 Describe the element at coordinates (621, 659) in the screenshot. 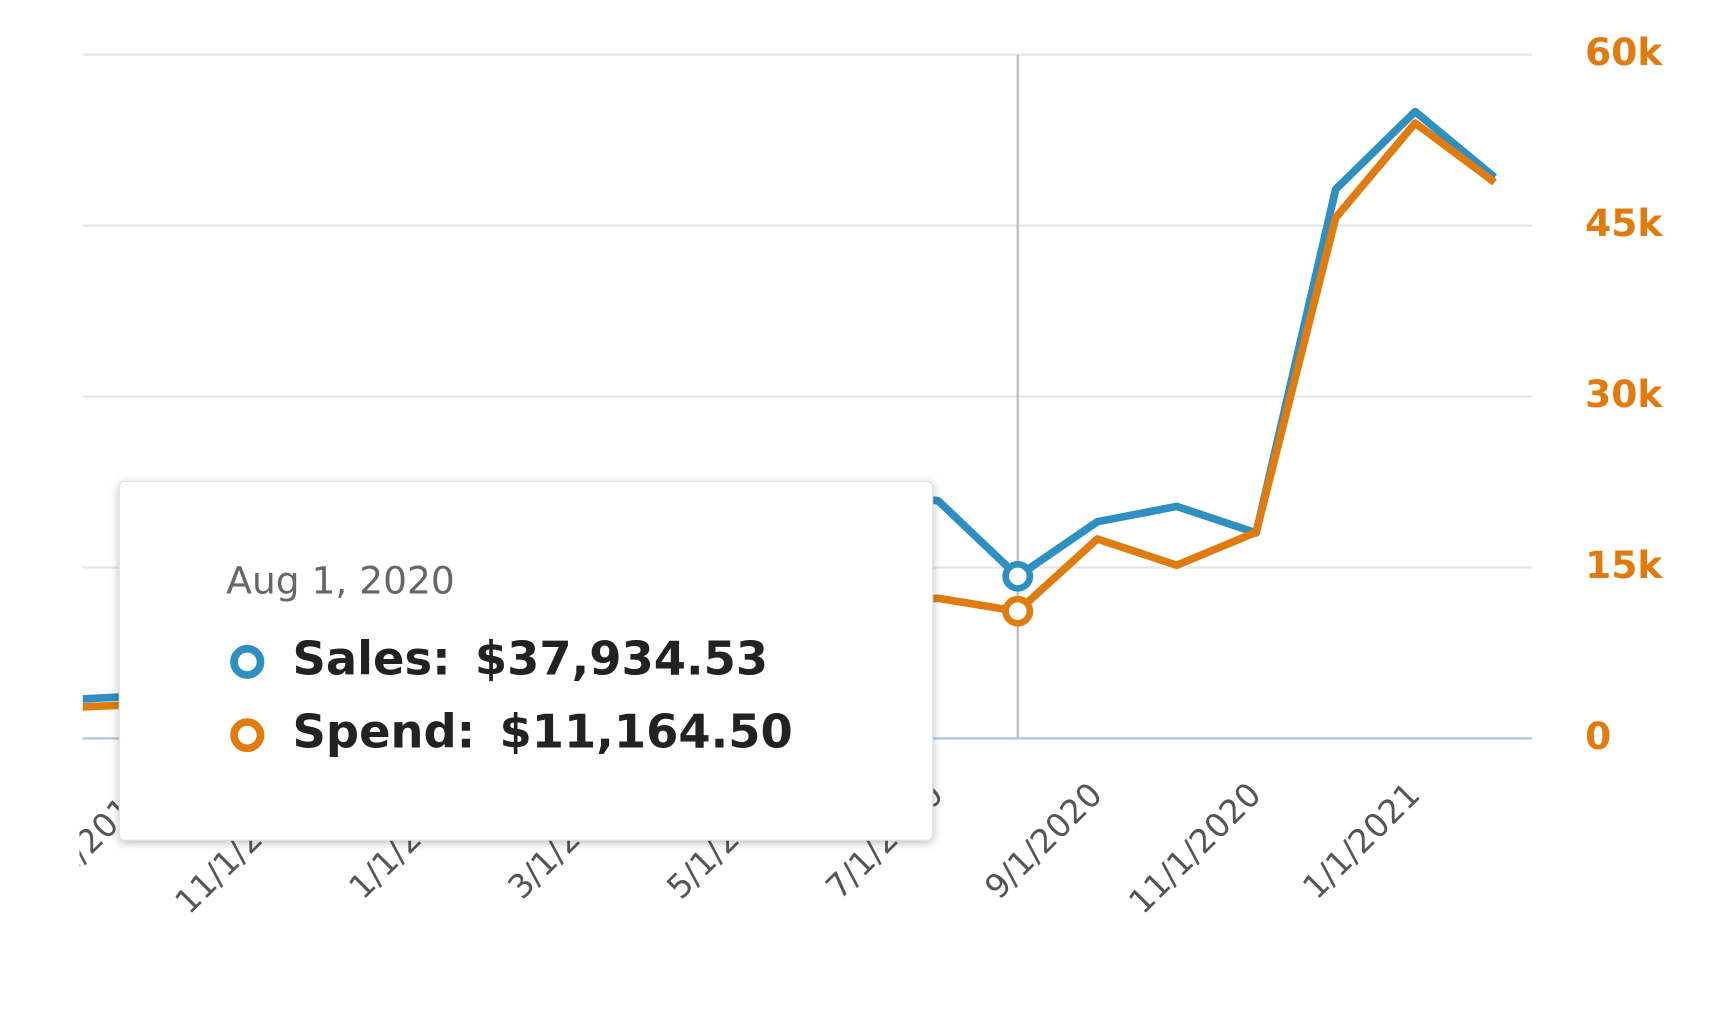

I see `tooltip-value: $37,934.53` at that location.